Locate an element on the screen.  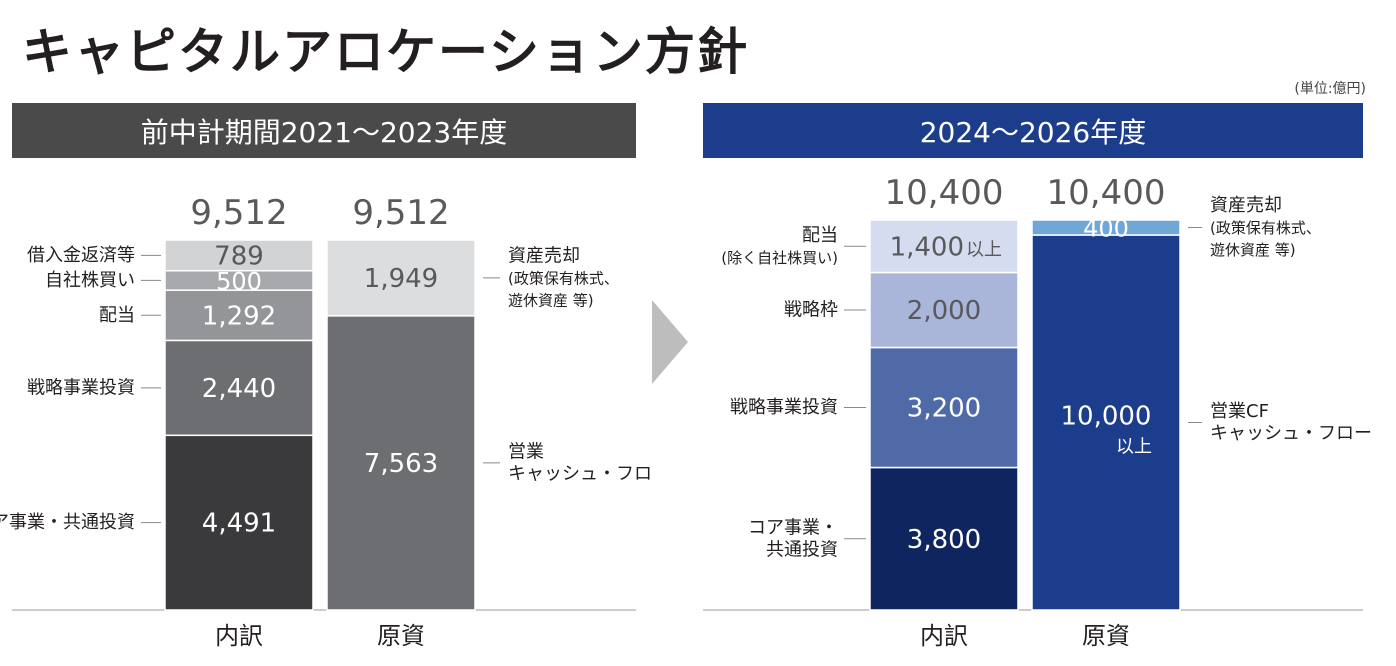
segment-label-line-0: コア事業・ is located at coordinates (793, 527).